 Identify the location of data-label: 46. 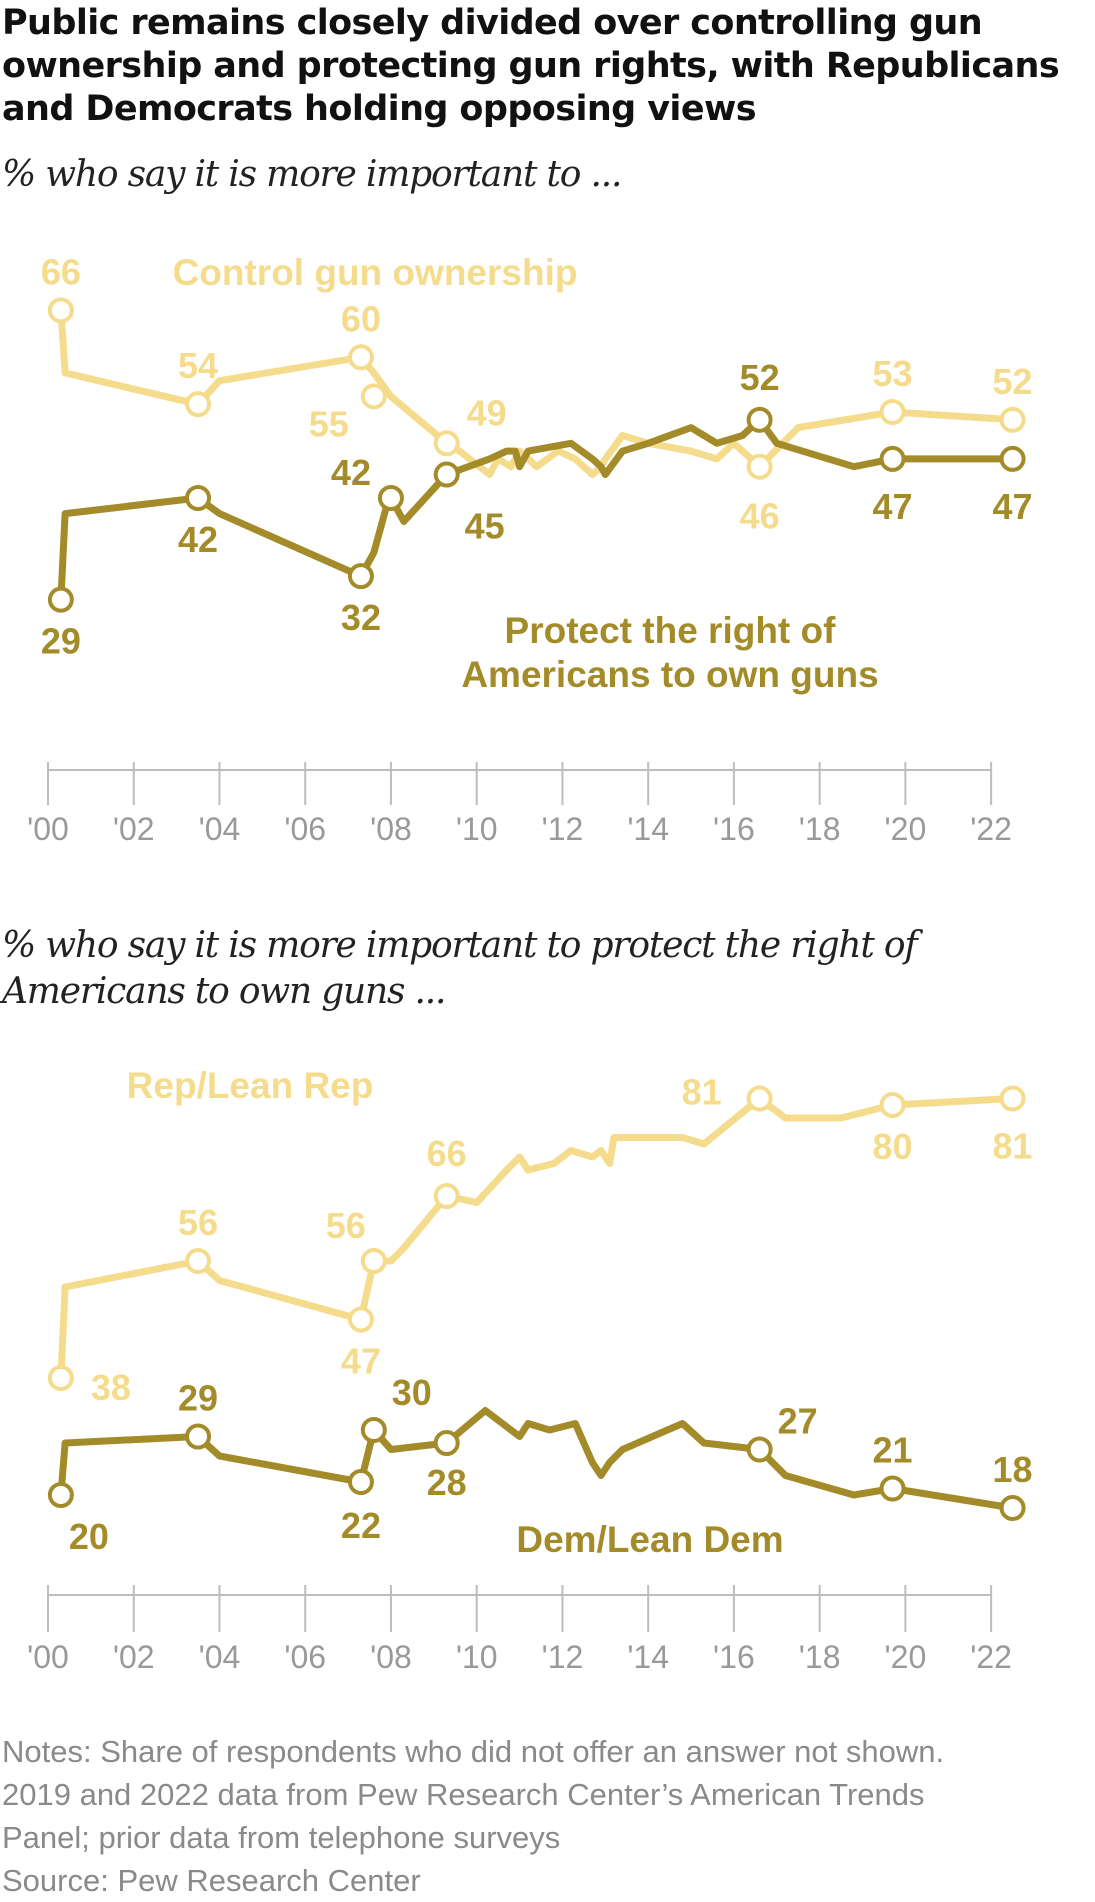
(760, 516).